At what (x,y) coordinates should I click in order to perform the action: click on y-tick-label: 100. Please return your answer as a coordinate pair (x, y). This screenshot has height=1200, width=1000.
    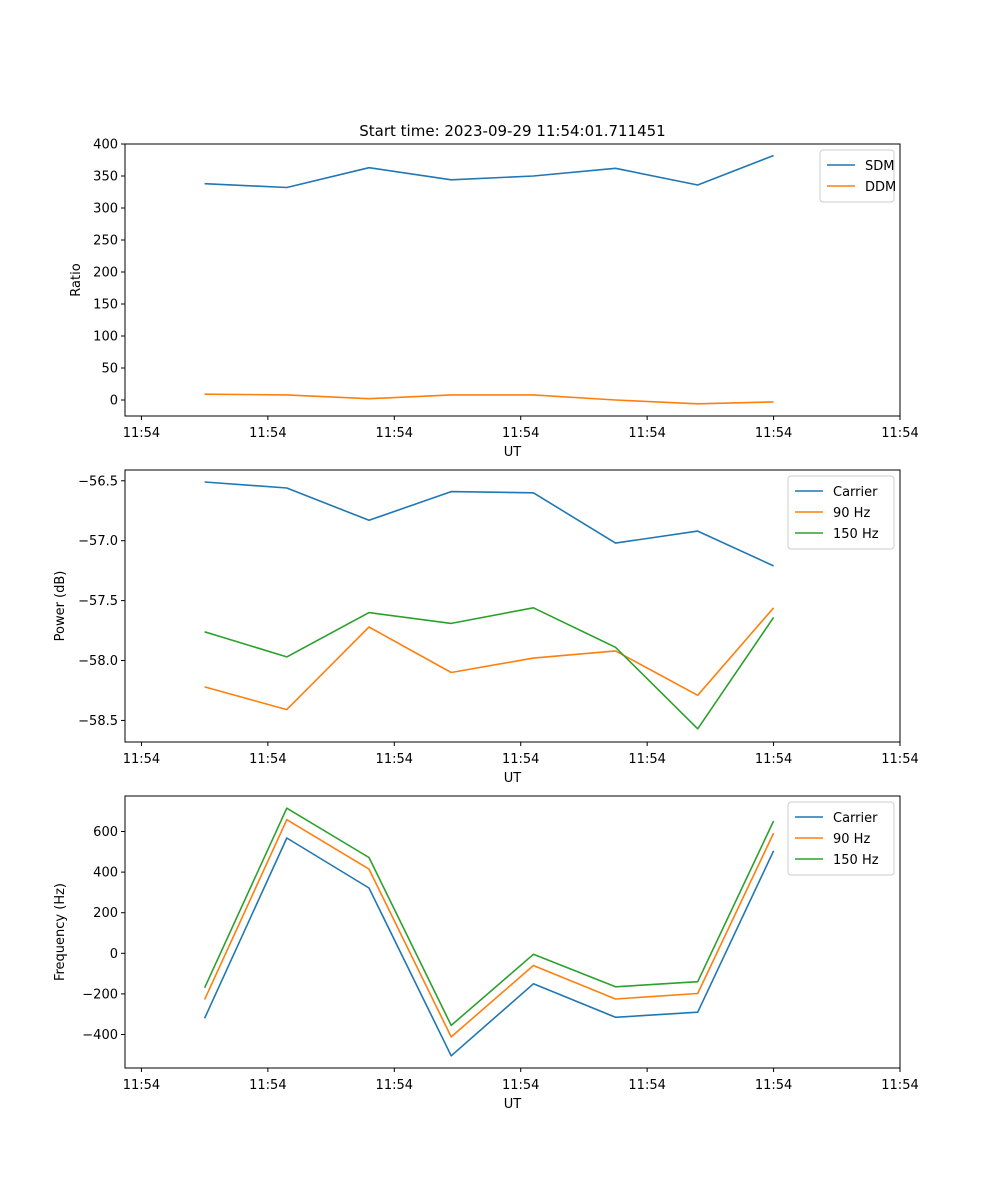
    Looking at the image, I should click on (105, 337).